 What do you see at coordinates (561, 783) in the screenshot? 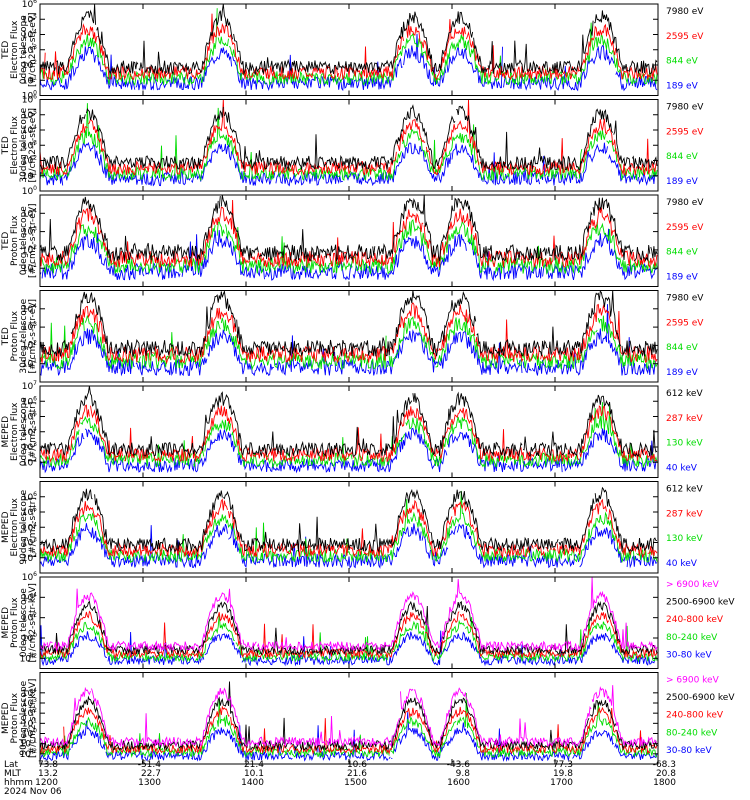
I see `footer-value: 1700` at bounding box center [561, 783].